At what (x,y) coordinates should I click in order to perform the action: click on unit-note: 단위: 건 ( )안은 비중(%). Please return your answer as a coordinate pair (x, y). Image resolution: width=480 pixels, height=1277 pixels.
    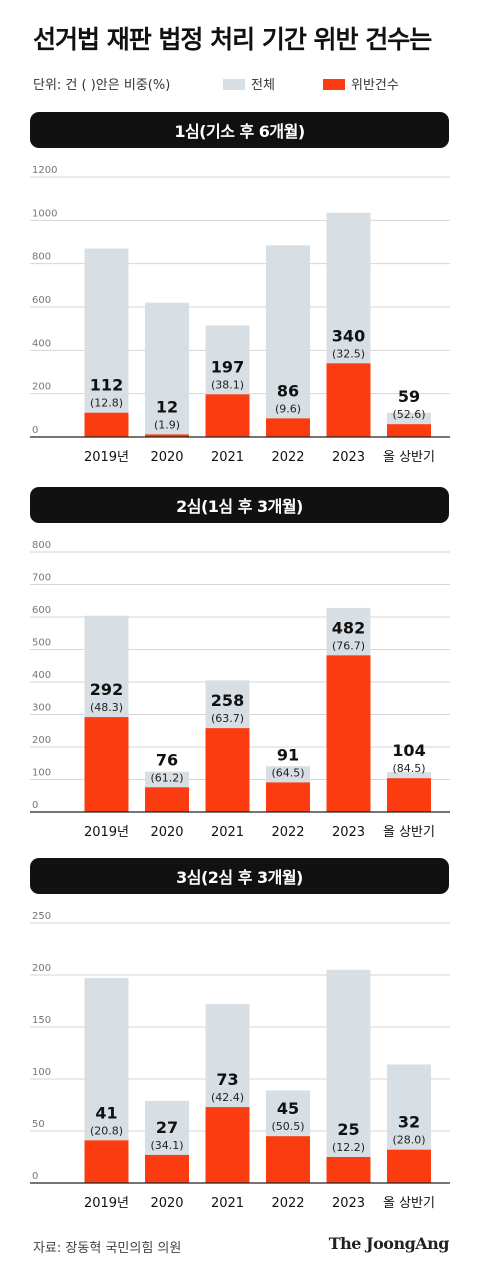
    Looking at the image, I should click on (102, 85).